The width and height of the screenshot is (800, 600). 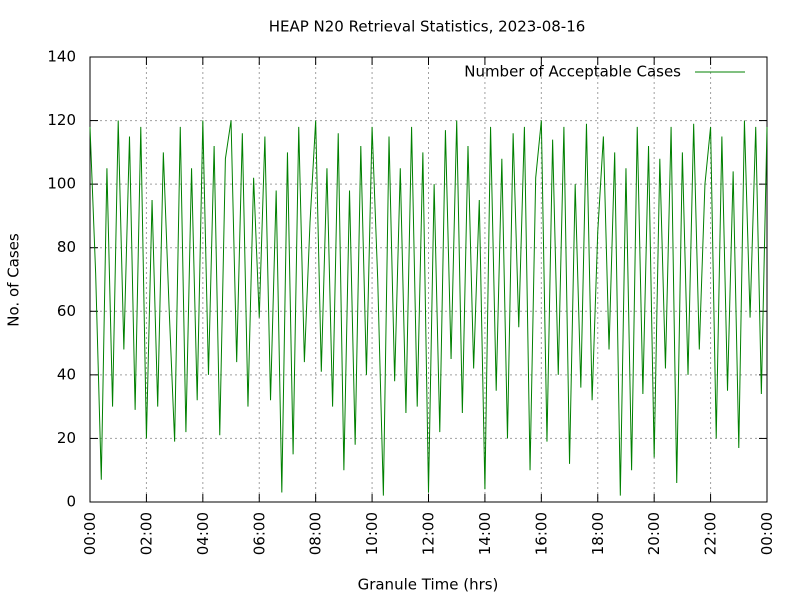 What do you see at coordinates (66, 438) in the screenshot?
I see `y-tick-label: 20` at bounding box center [66, 438].